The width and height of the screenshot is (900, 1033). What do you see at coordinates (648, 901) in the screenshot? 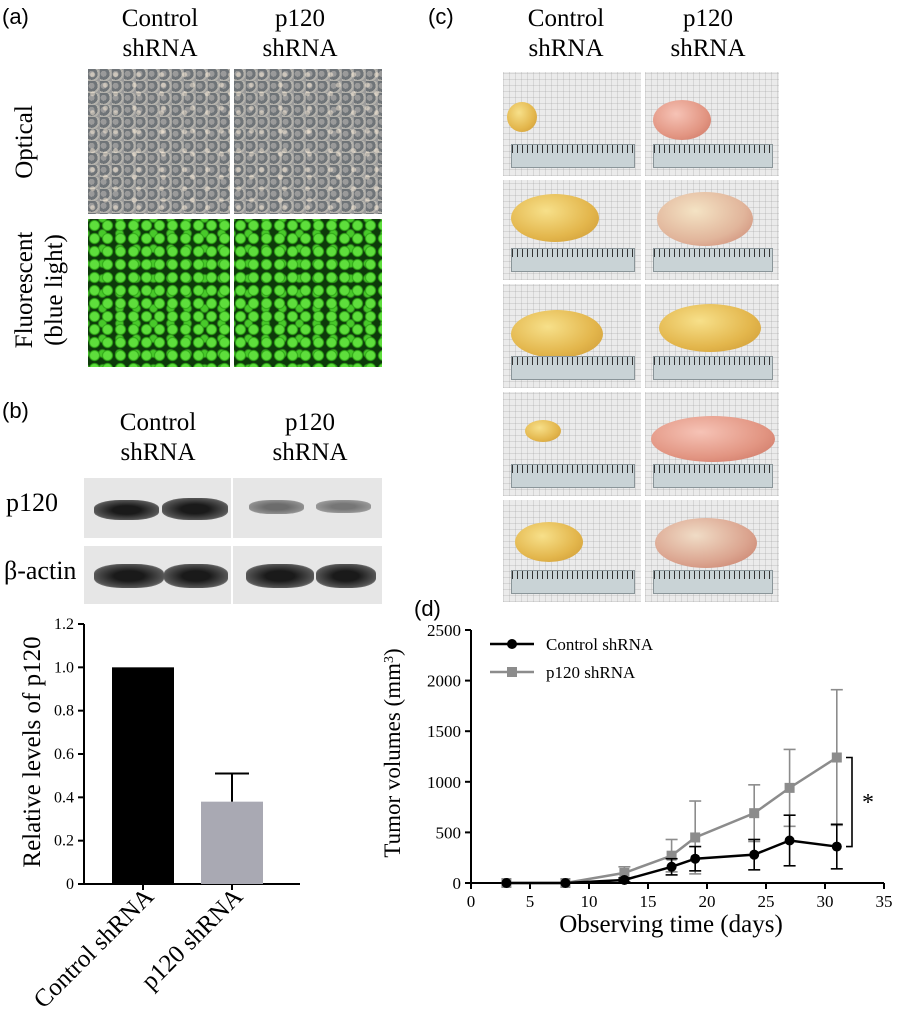
I see `line-x-tick-label: 15` at bounding box center [648, 901].